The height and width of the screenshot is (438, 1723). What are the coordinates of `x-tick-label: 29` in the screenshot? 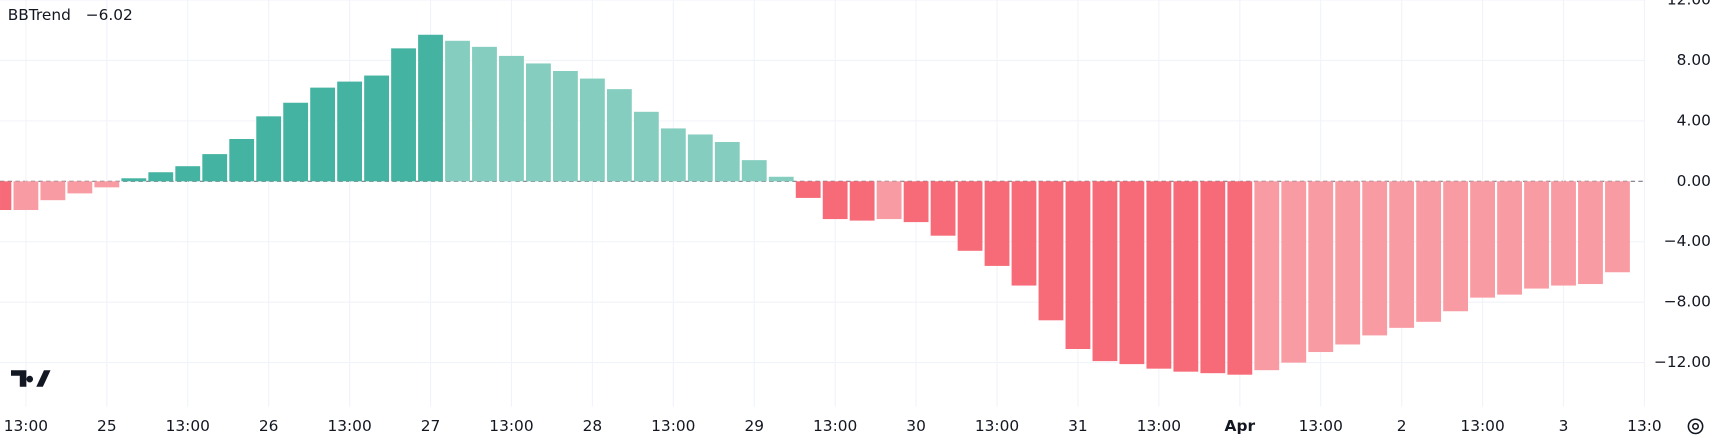 It's located at (754, 426).